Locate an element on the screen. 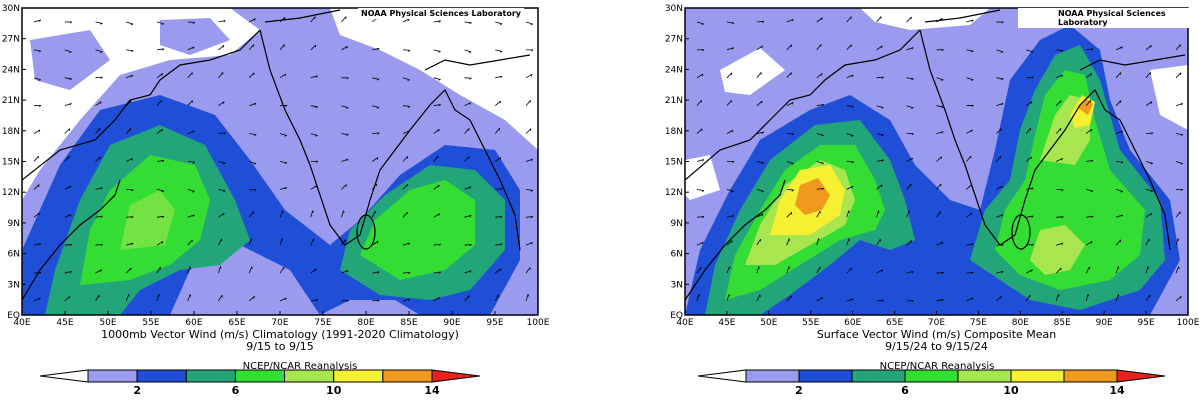 The image size is (1200, 400). right-source-label: NCEP/NCAR Reanalysis is located at coordinates (937, 366).